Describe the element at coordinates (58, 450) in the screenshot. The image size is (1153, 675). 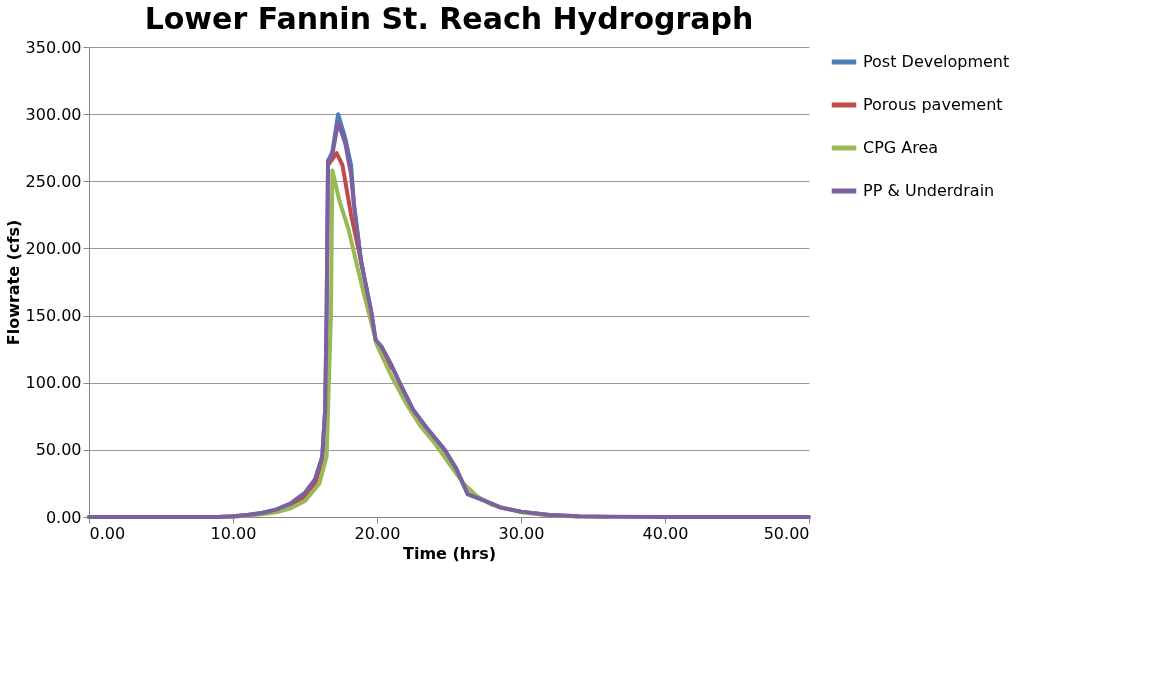
I see `y-tick-label: 50.00` at that location.